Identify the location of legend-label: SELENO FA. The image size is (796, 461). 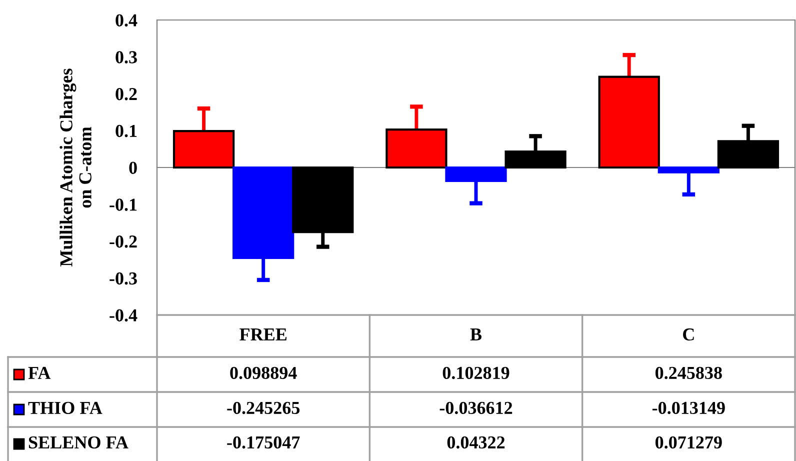
(78, 442).